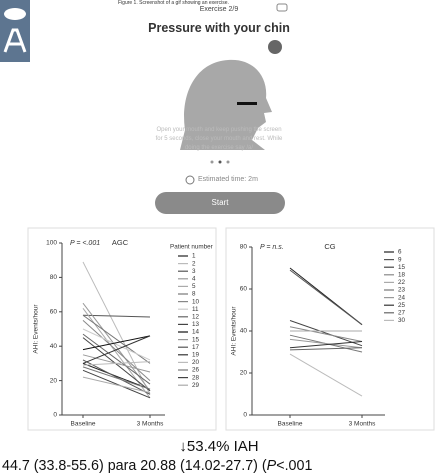 Image resolution: width=438 pixels, height=475 pixels. I want to click on exercise-counter: Exercise 2/9, so click(219, 9).